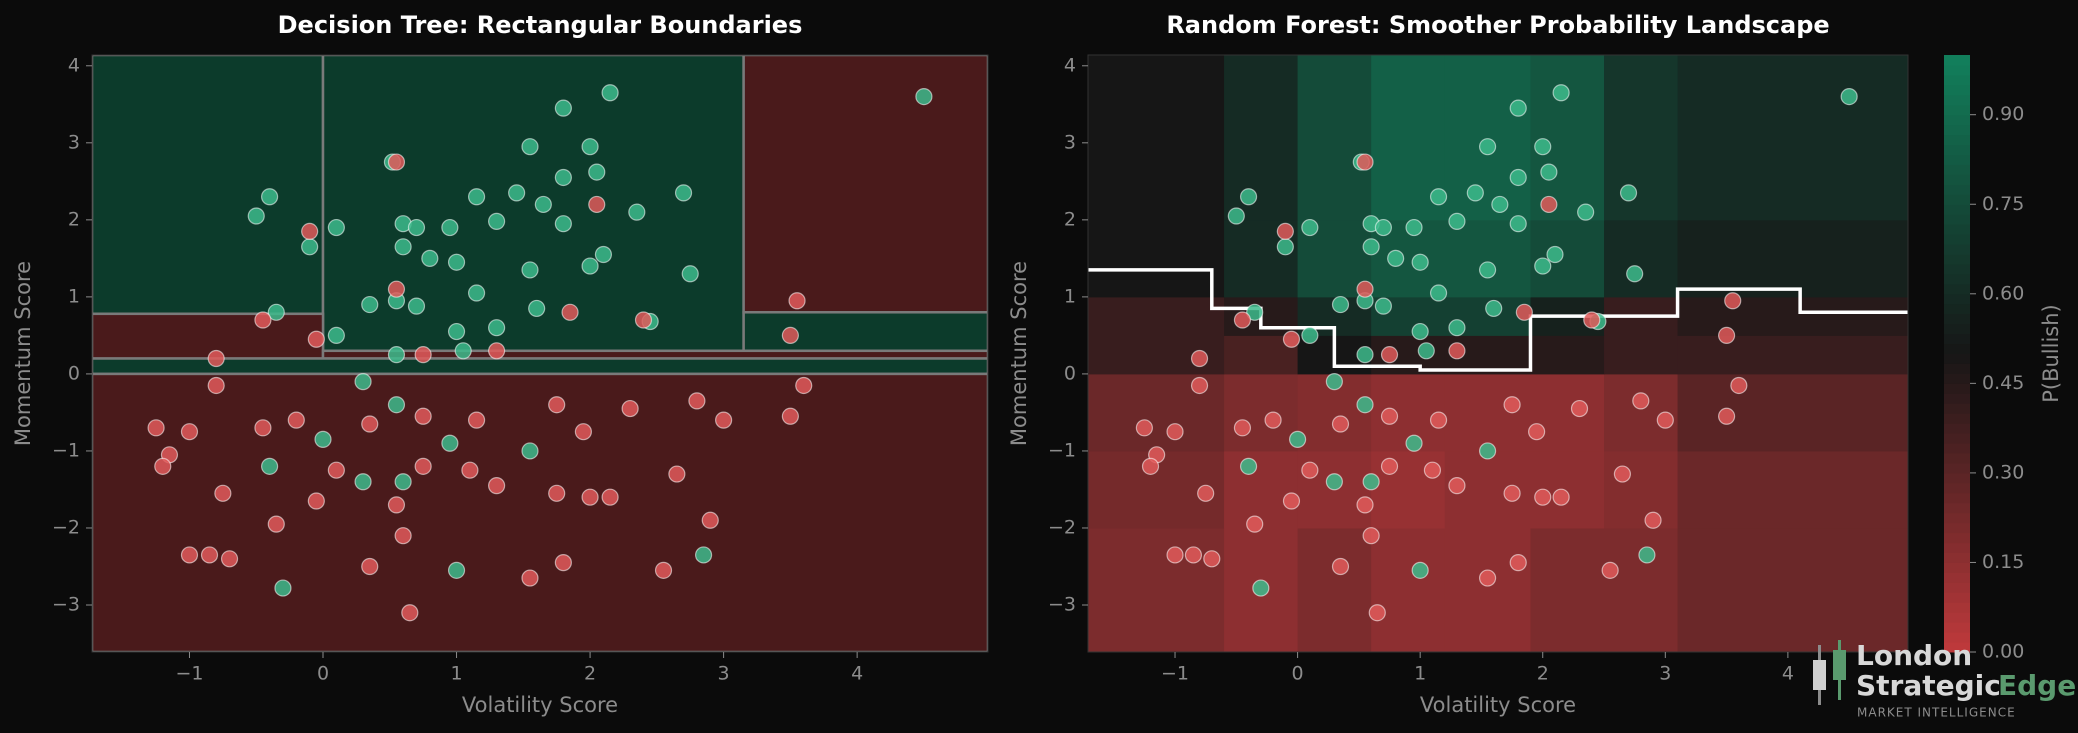 Image resolution: width=2078 pixels, height=733 pixels. I want to click on colorbar-tick-label: 0.60, so click(2003, 293).